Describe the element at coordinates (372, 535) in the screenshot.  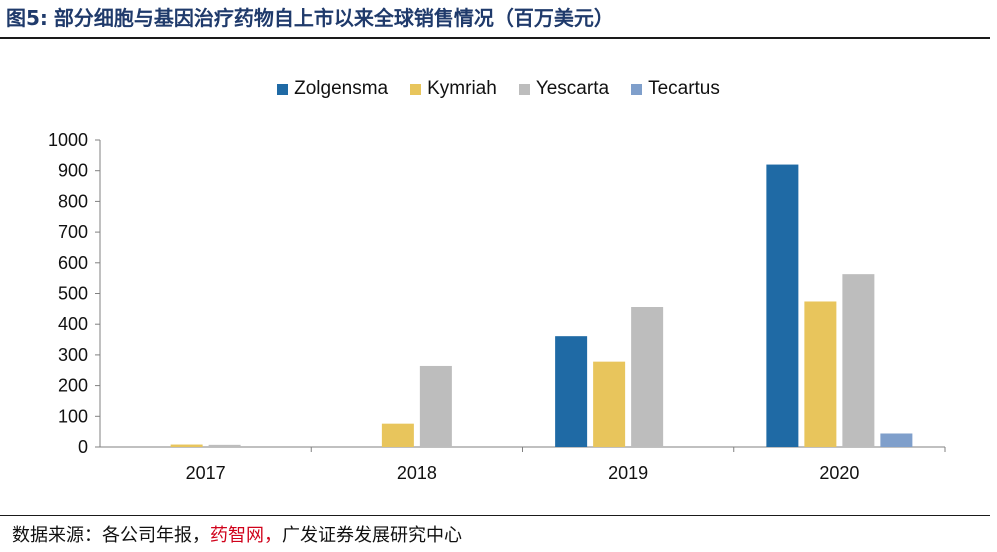
I see `source-suffix: 广发证券发展研究中心` at that location.